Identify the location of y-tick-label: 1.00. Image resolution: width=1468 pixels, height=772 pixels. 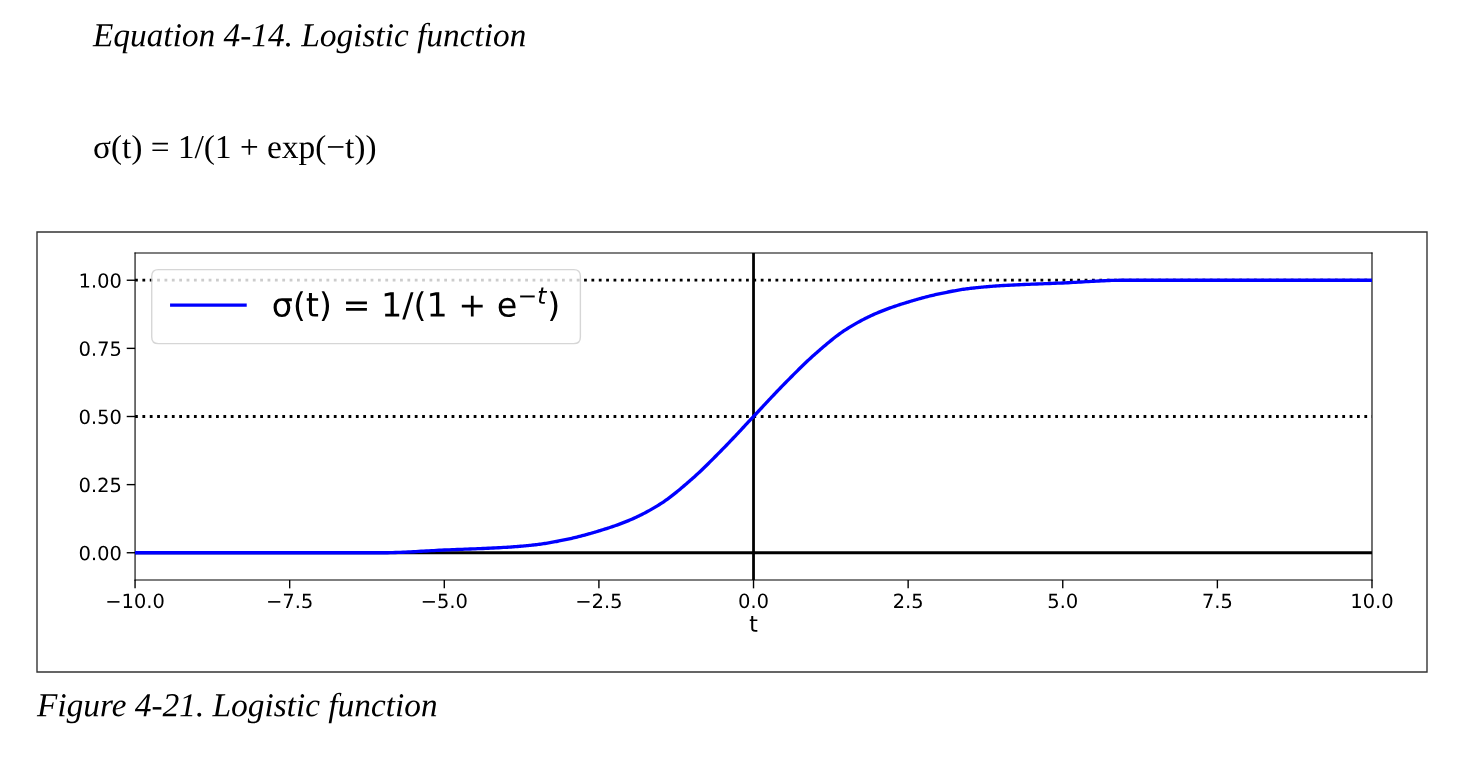
(100, 280).